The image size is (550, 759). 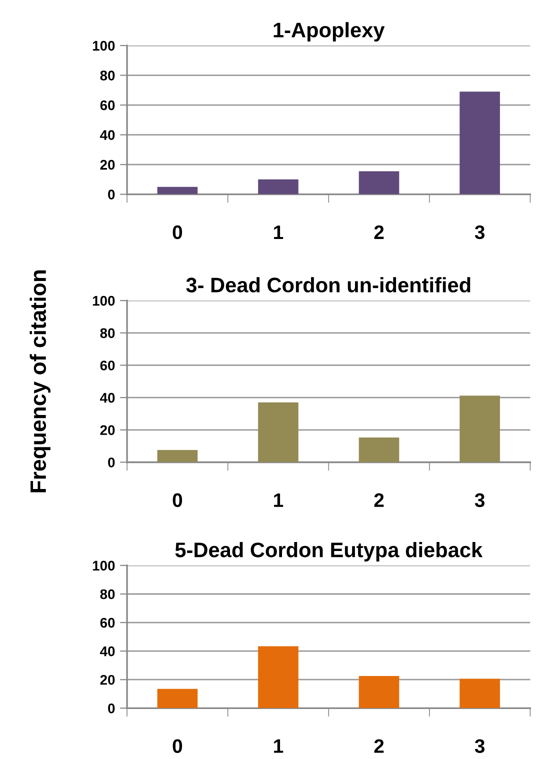 What do you see at coordinates (328, 284) in the screenshot?
I see `chart-title: 3- Dead Cordon un-identified` at bounding box center [328, 284].